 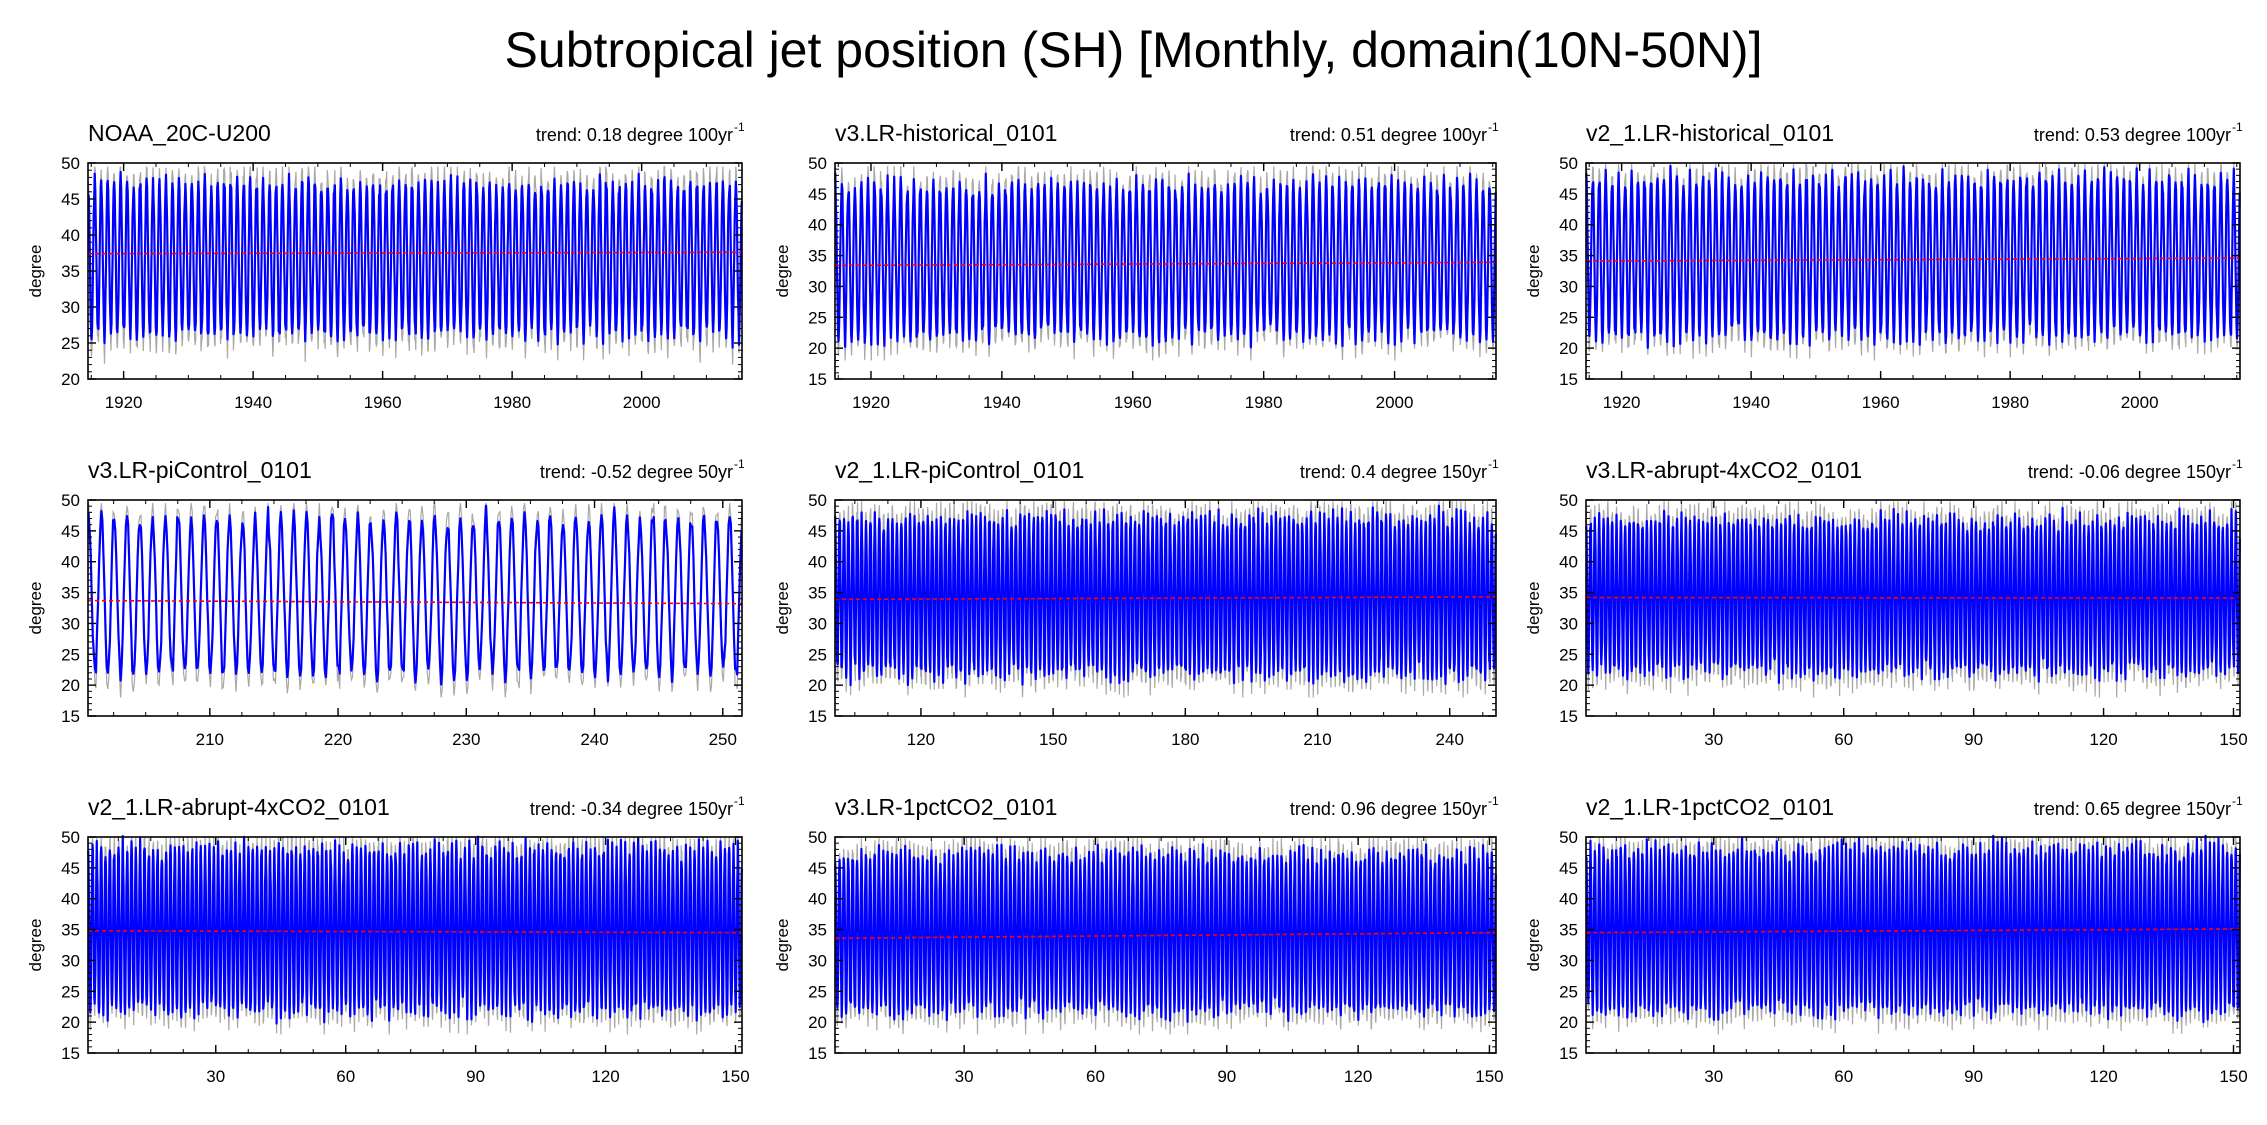 I want to click on x-tick-label: 210, so click(x=210, y=739).